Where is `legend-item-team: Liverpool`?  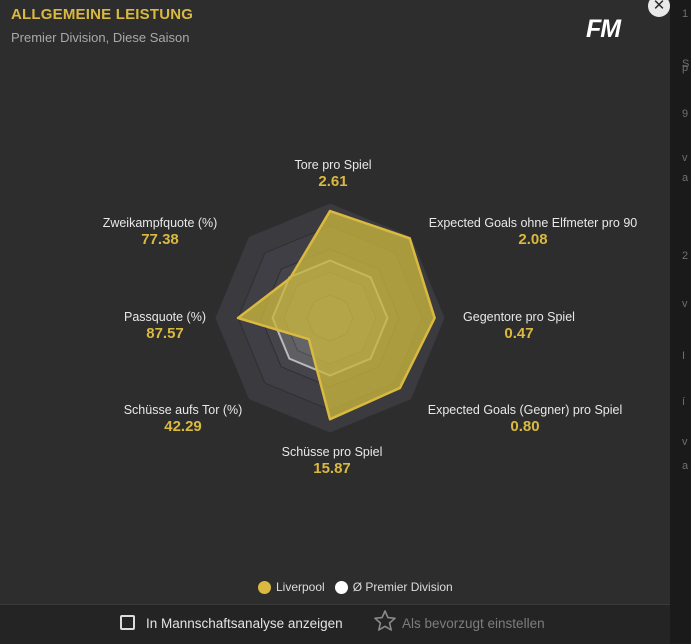 legend-item-team: Liverpool is located at coordinates (291, 587).